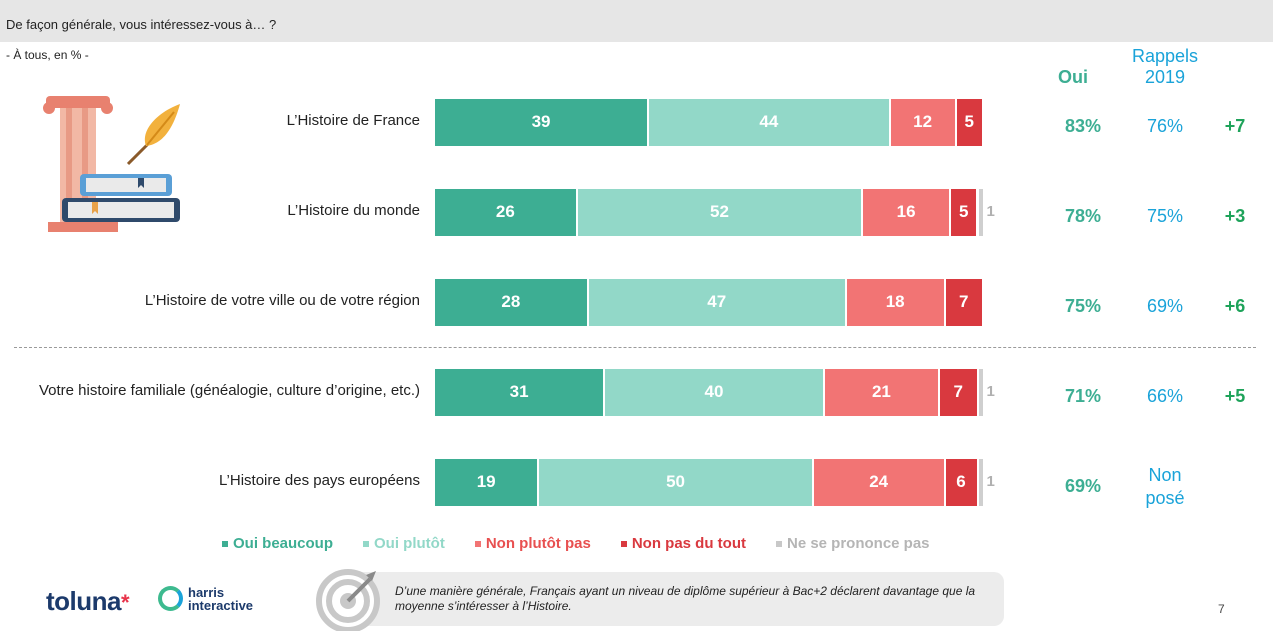 This screenshot has width=1273, height=635. I want to click on rappel-2019-value: 66%, so click(1165, 396).